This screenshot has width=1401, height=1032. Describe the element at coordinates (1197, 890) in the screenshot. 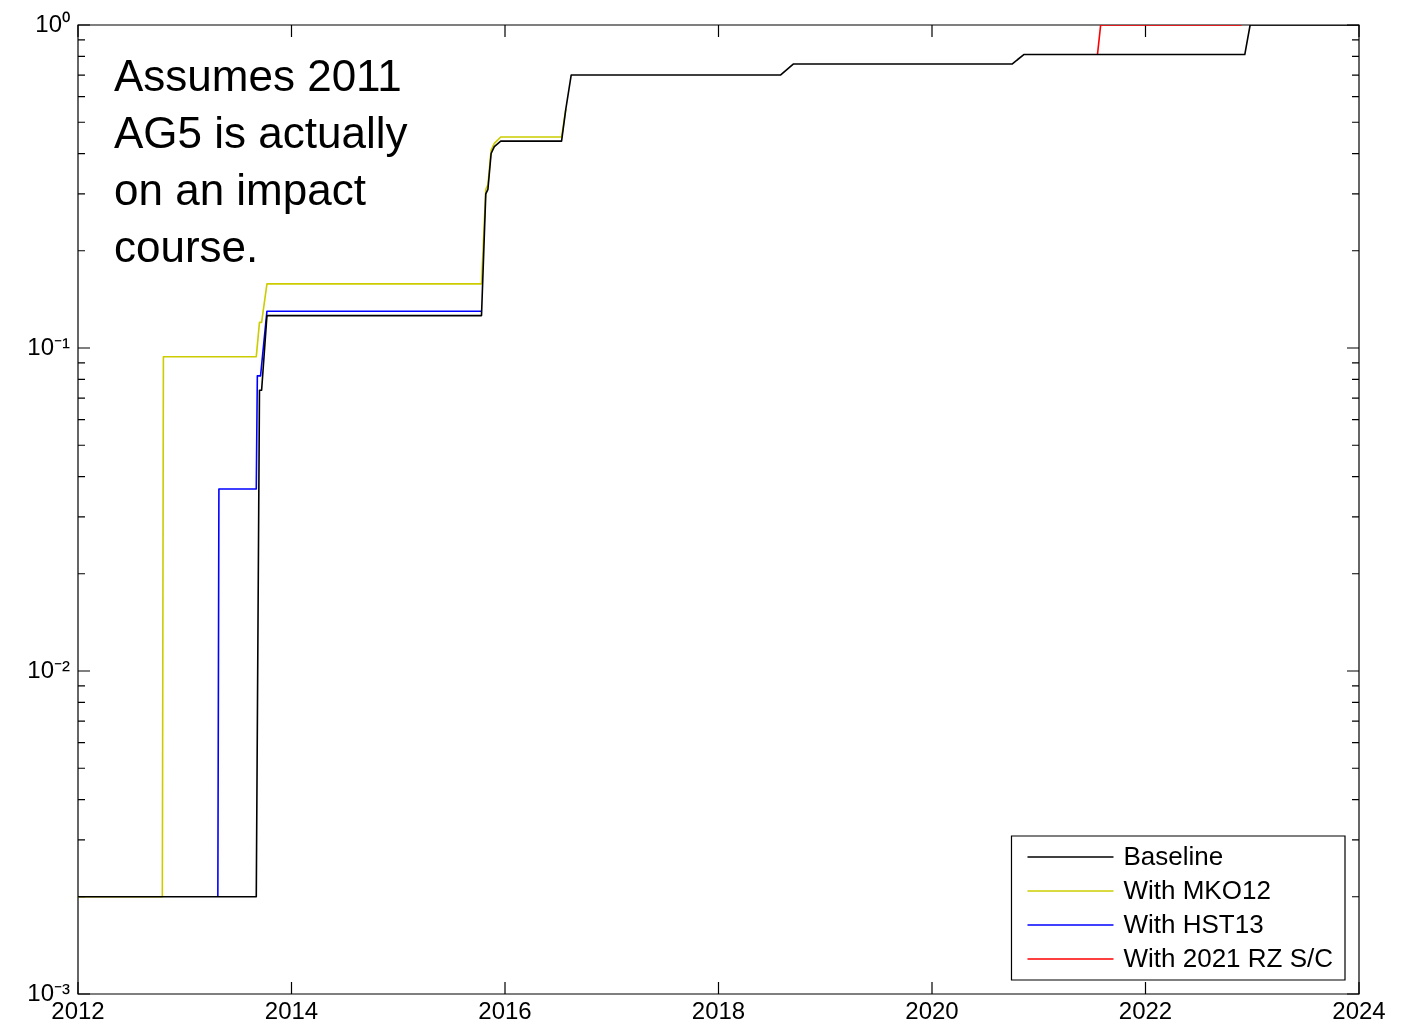

I see `legend-label: With MKO12` at that location.